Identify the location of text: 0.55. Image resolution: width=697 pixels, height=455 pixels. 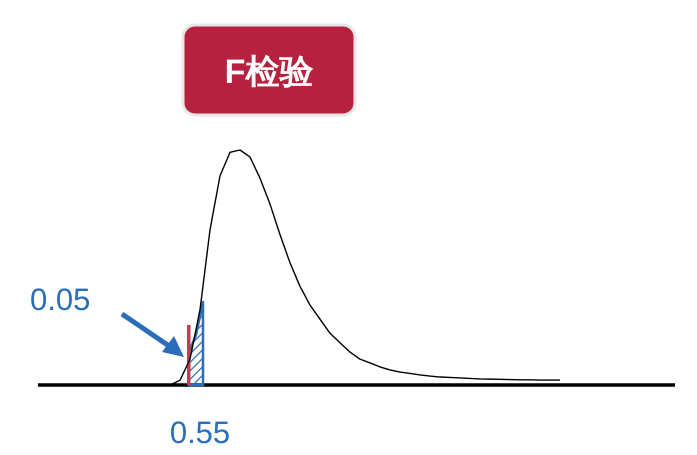
(200, 432).